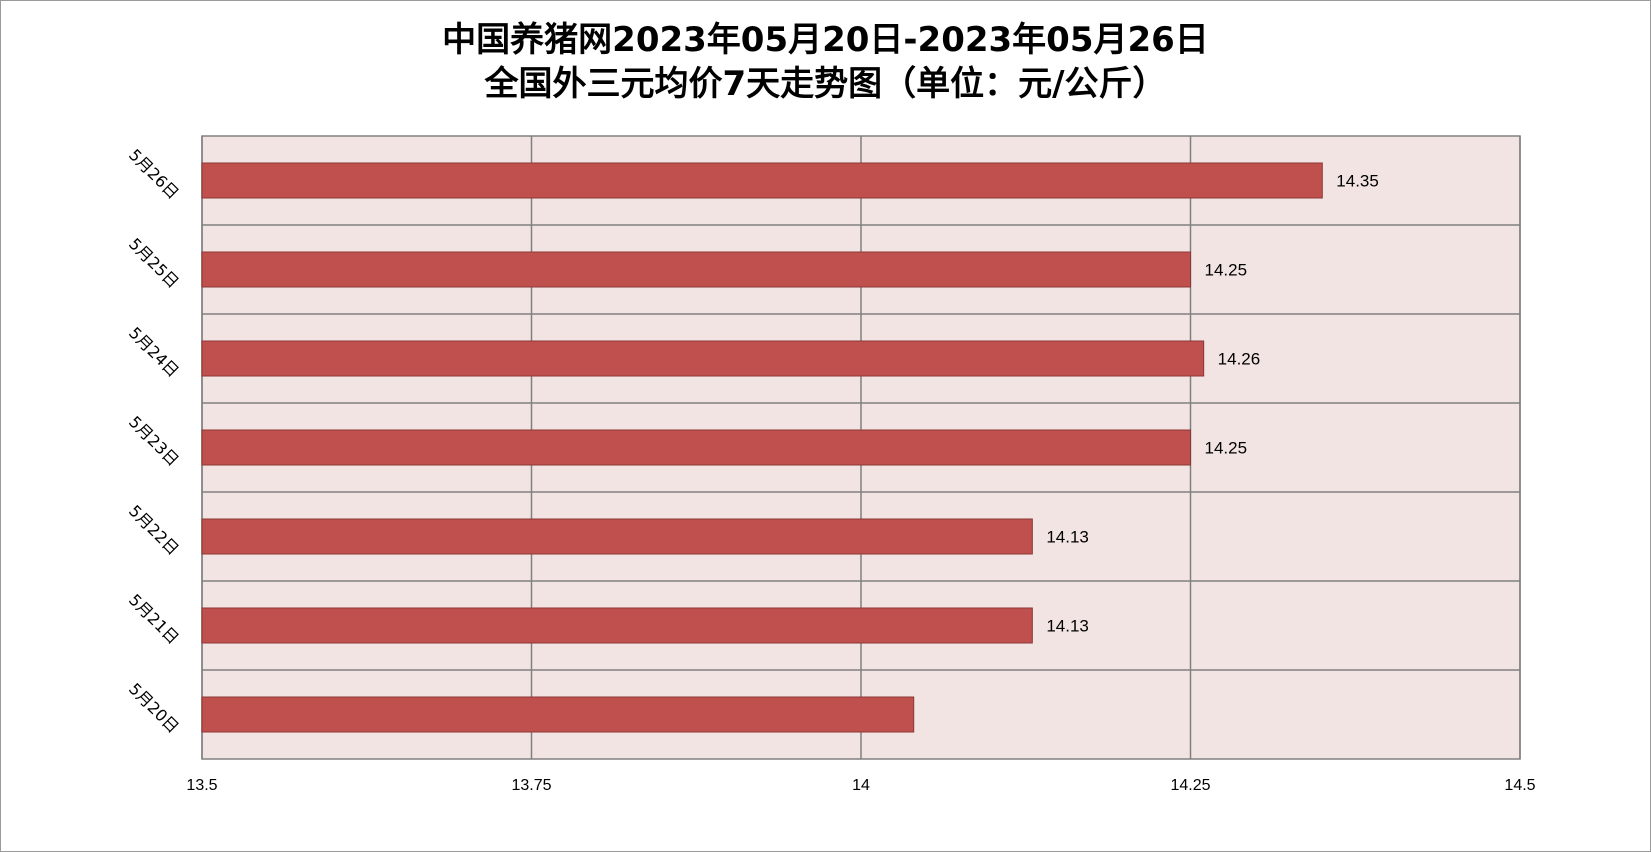 This screenshot has width=1651, height=852. Describe the element at coordinates (154, 263) in the screenshot. I see `category-label: 5月25日` at that location.